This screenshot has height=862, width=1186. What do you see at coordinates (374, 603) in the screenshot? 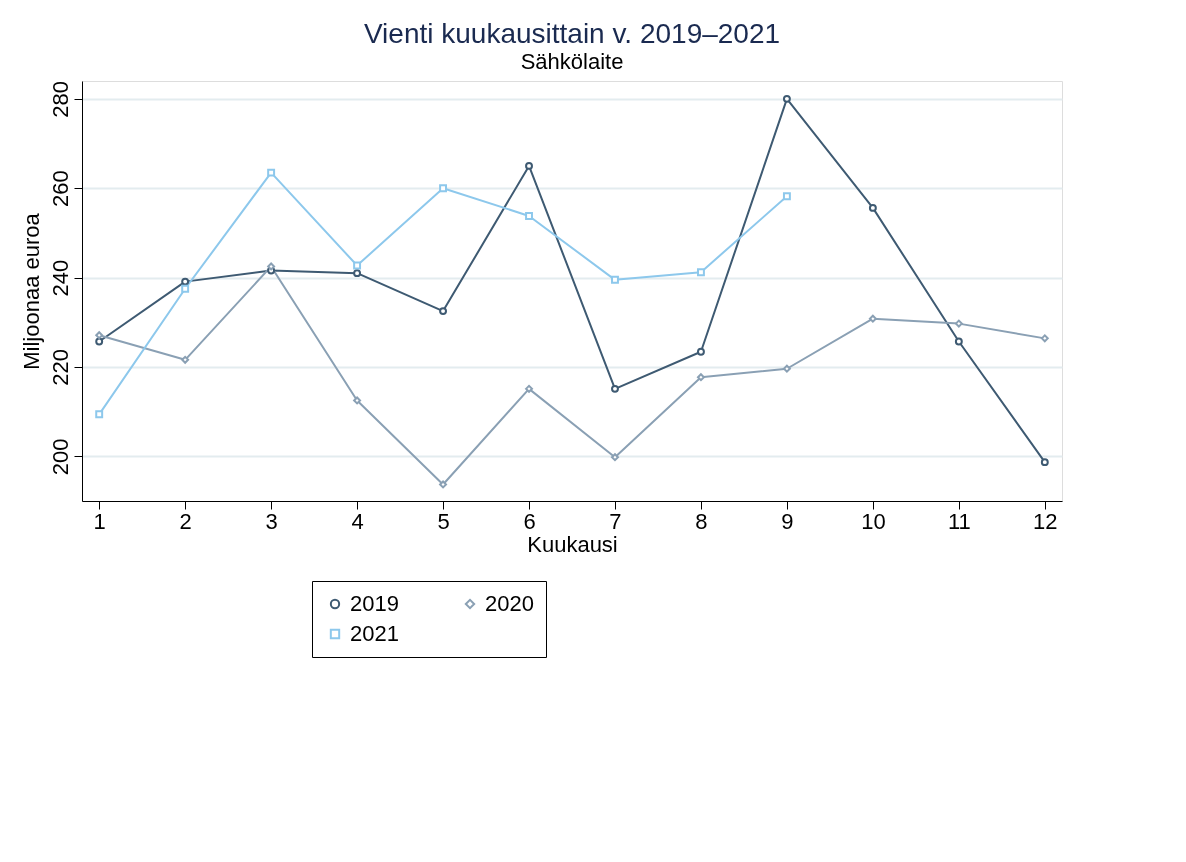
I see `legend-label: 2019` at bounding box center [374, 603].